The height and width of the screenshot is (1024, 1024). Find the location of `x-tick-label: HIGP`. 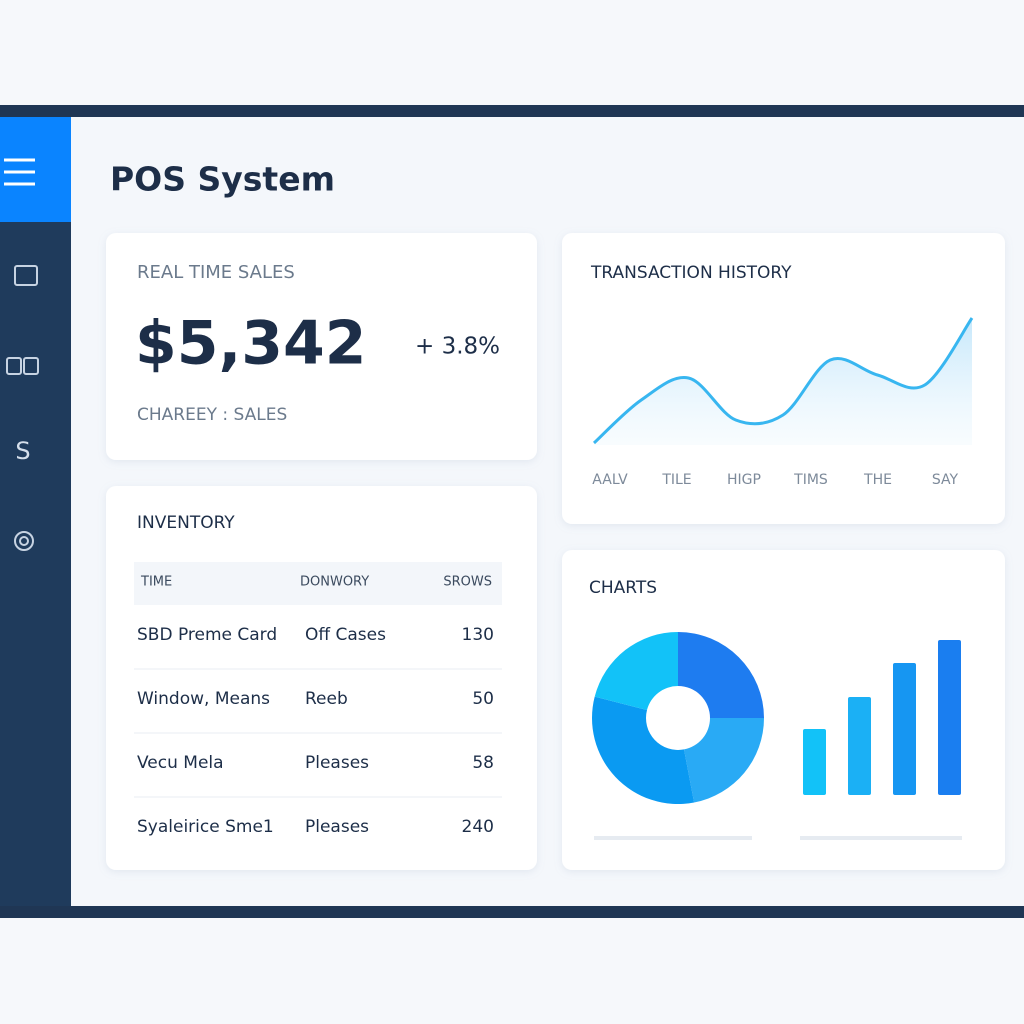

x-tick-label: HIGP is located at coordinates (744, 480).